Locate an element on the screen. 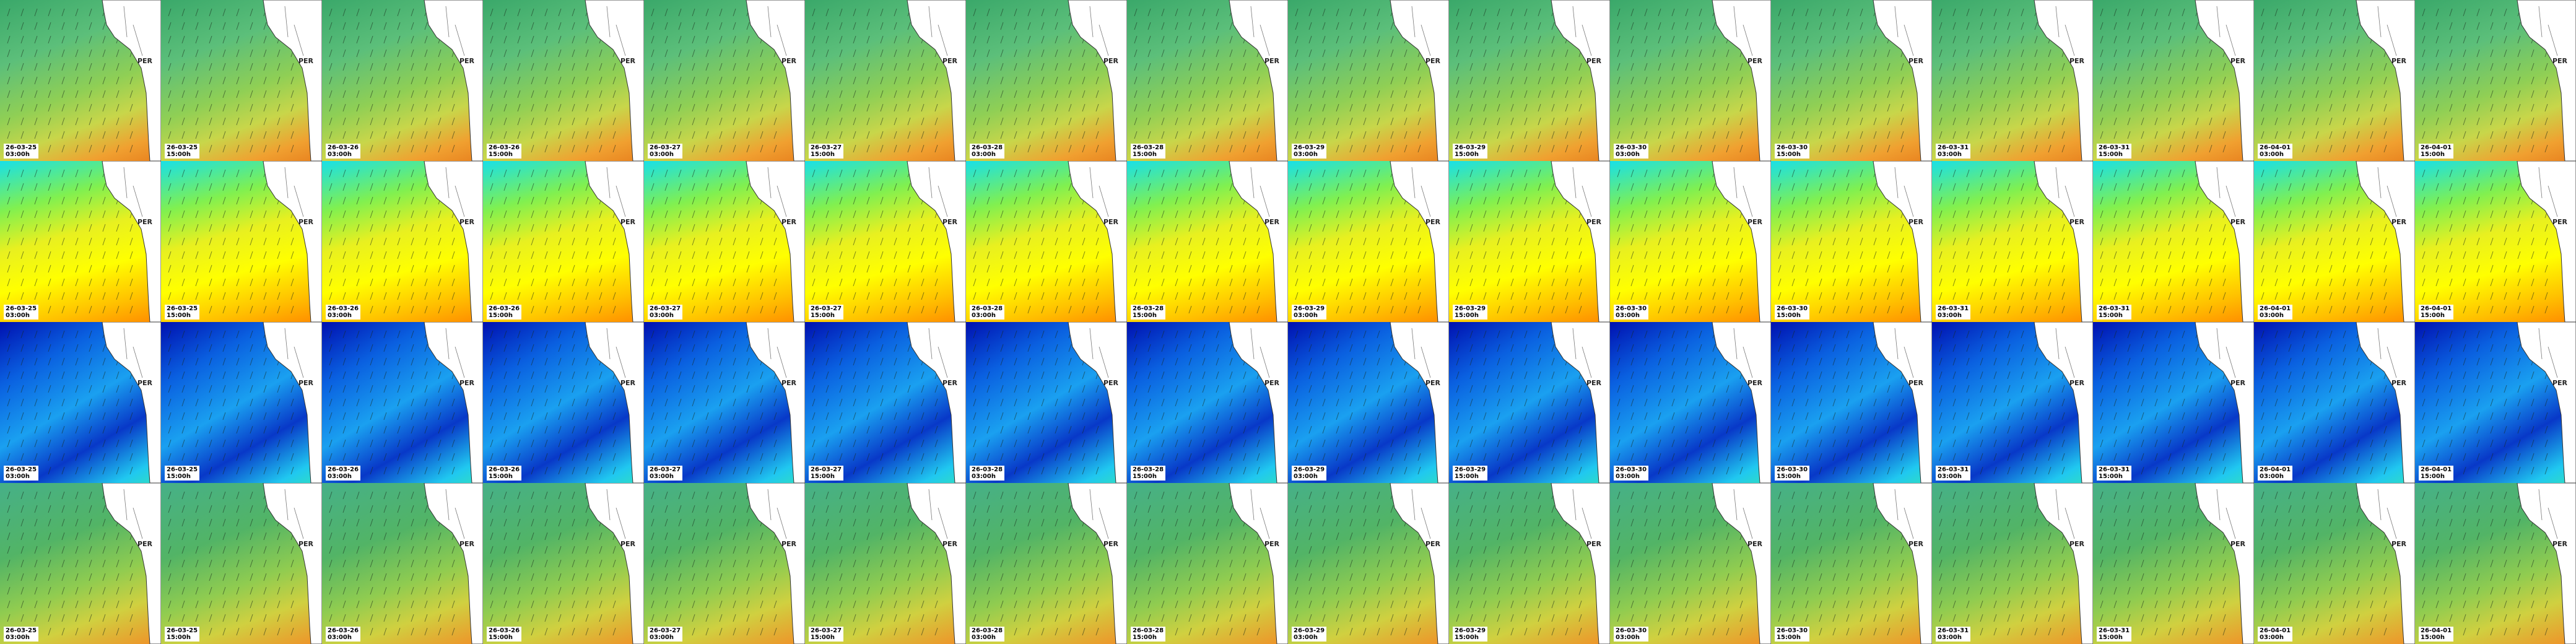 The height and width of the screenshot is (644, 2576). timestamp: 26-03-28 15:00h is located at coordinates (1148, 151).